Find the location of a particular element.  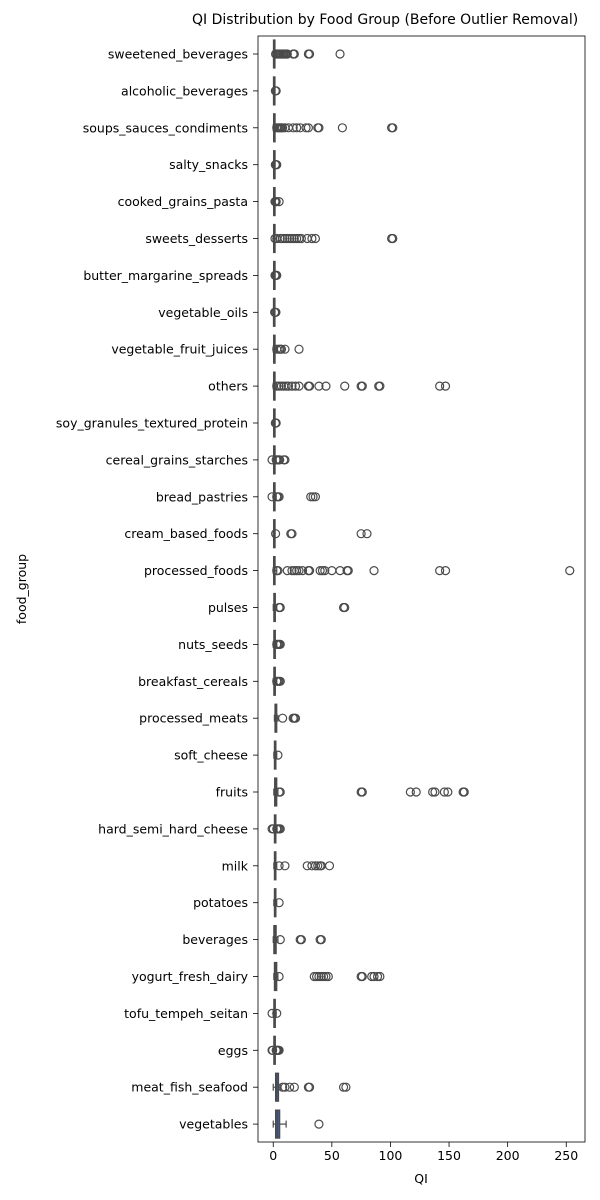

box-beverages is located at coordinates (299, 939).